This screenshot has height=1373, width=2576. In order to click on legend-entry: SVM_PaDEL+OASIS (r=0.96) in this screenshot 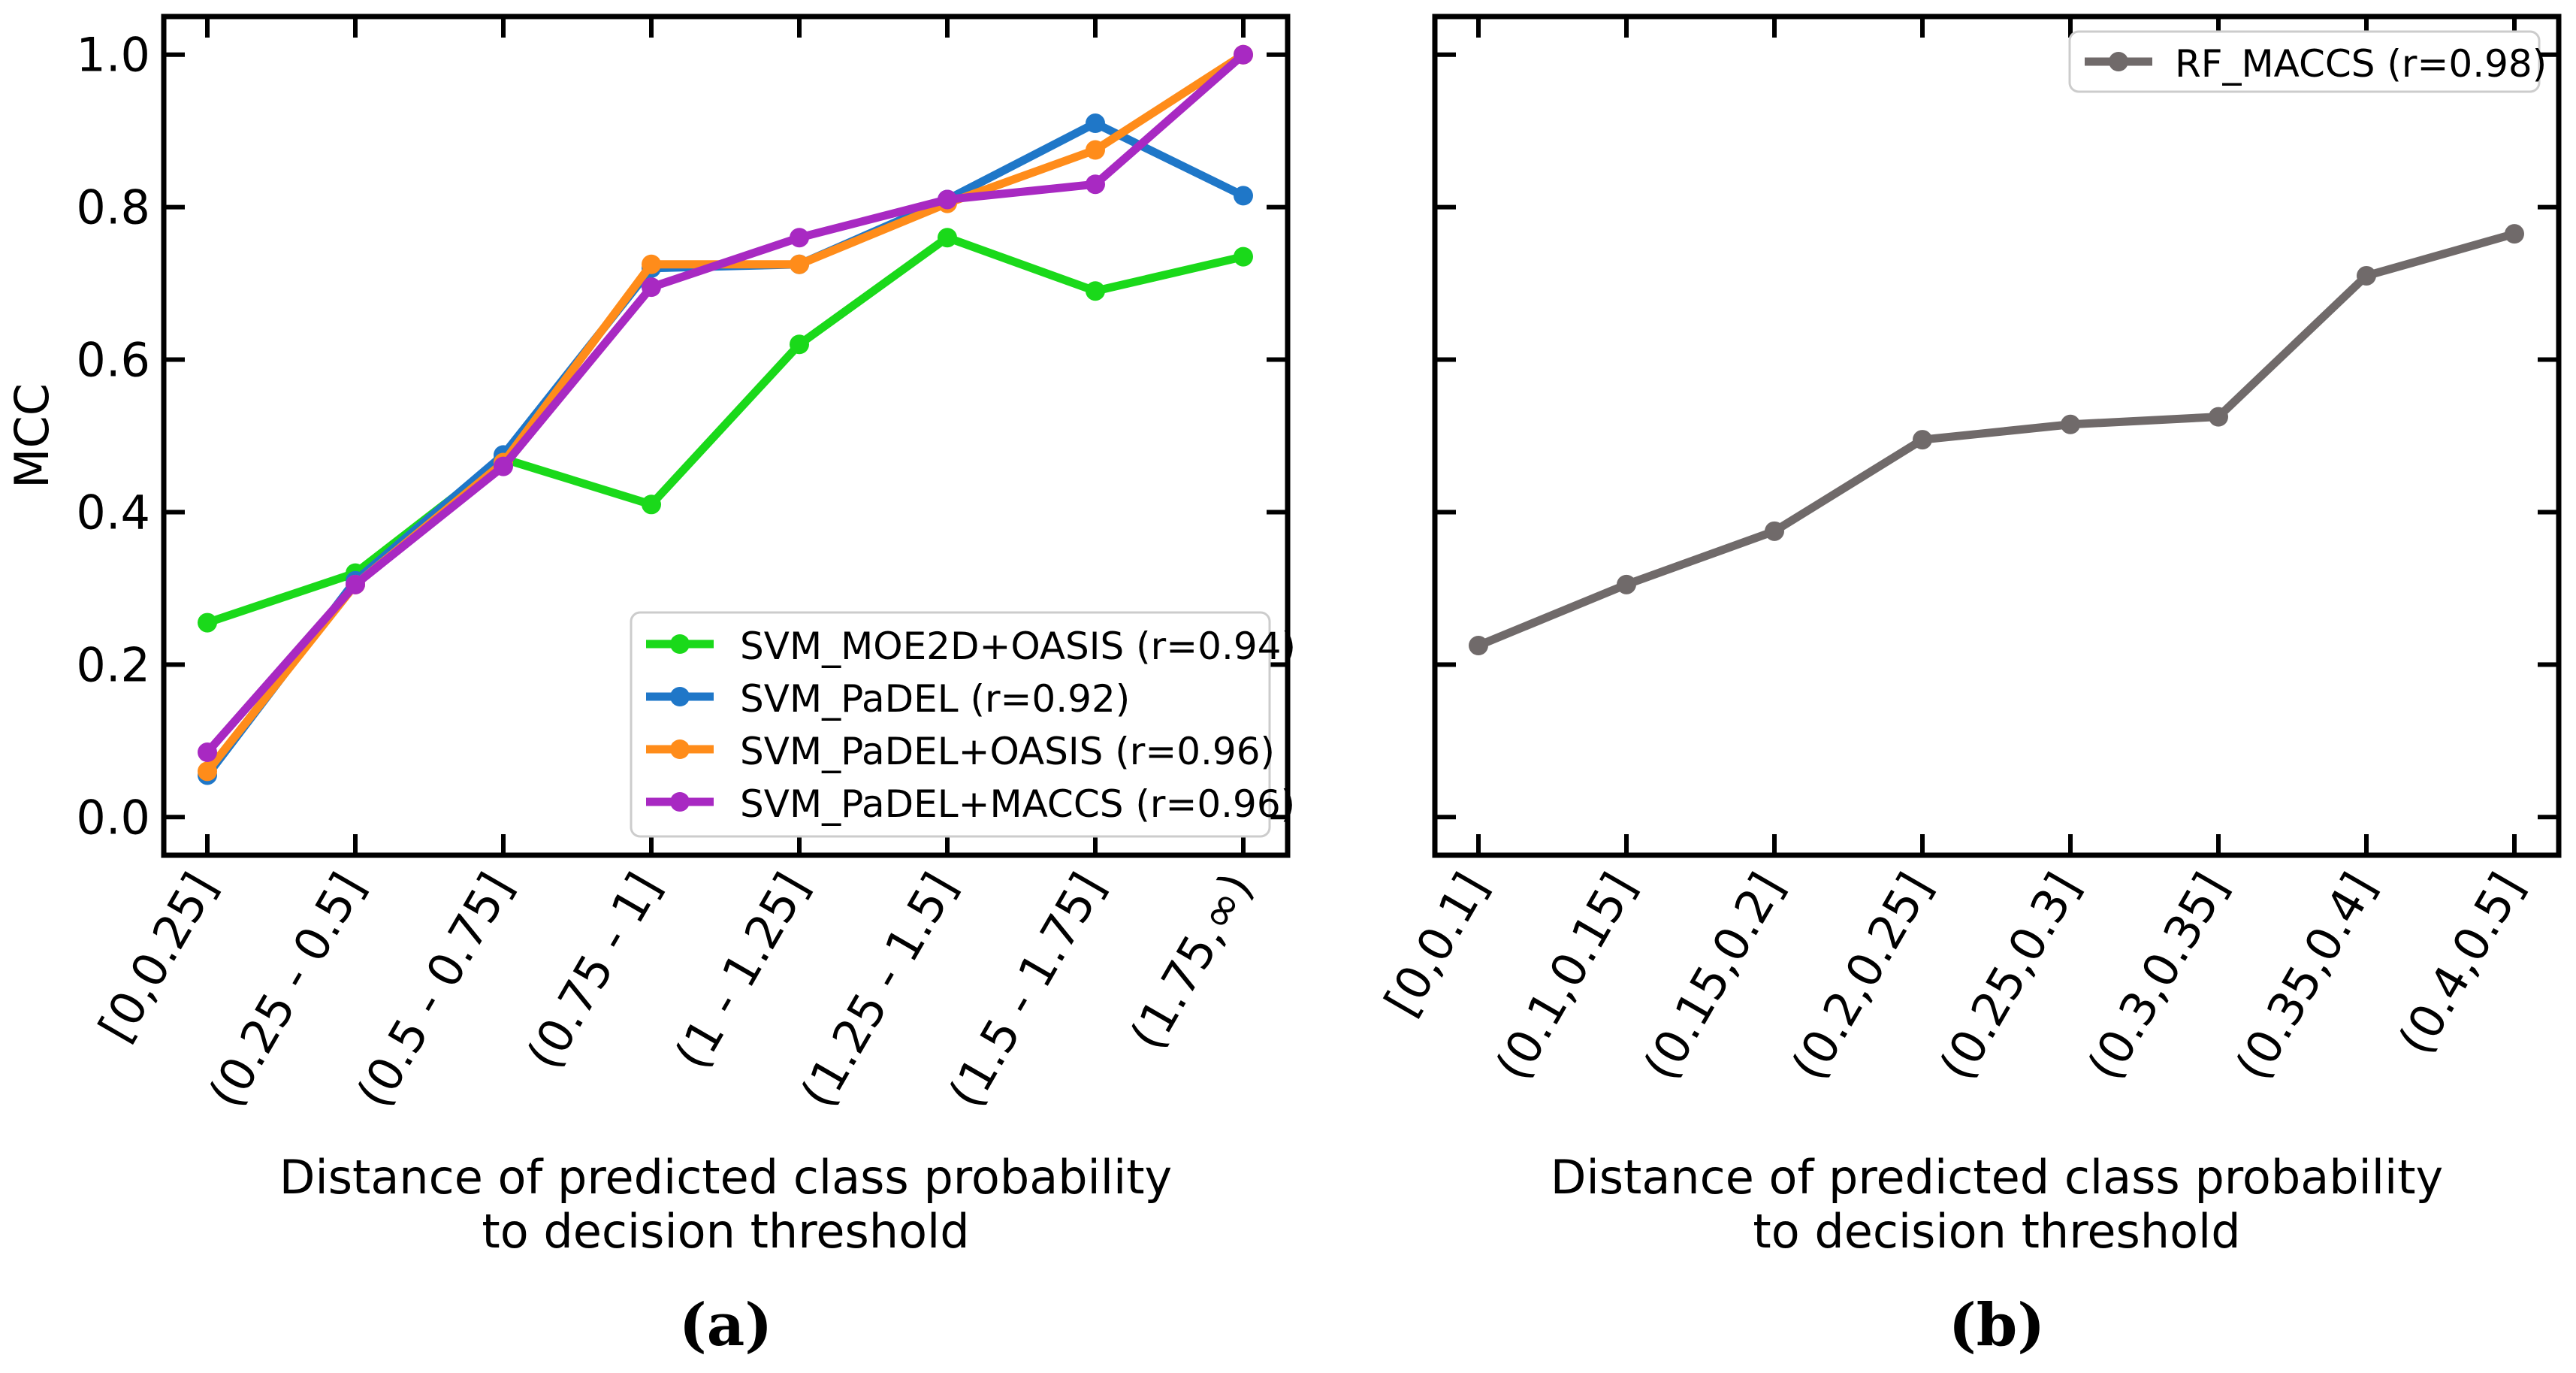, I will do `click(960, 752)`.